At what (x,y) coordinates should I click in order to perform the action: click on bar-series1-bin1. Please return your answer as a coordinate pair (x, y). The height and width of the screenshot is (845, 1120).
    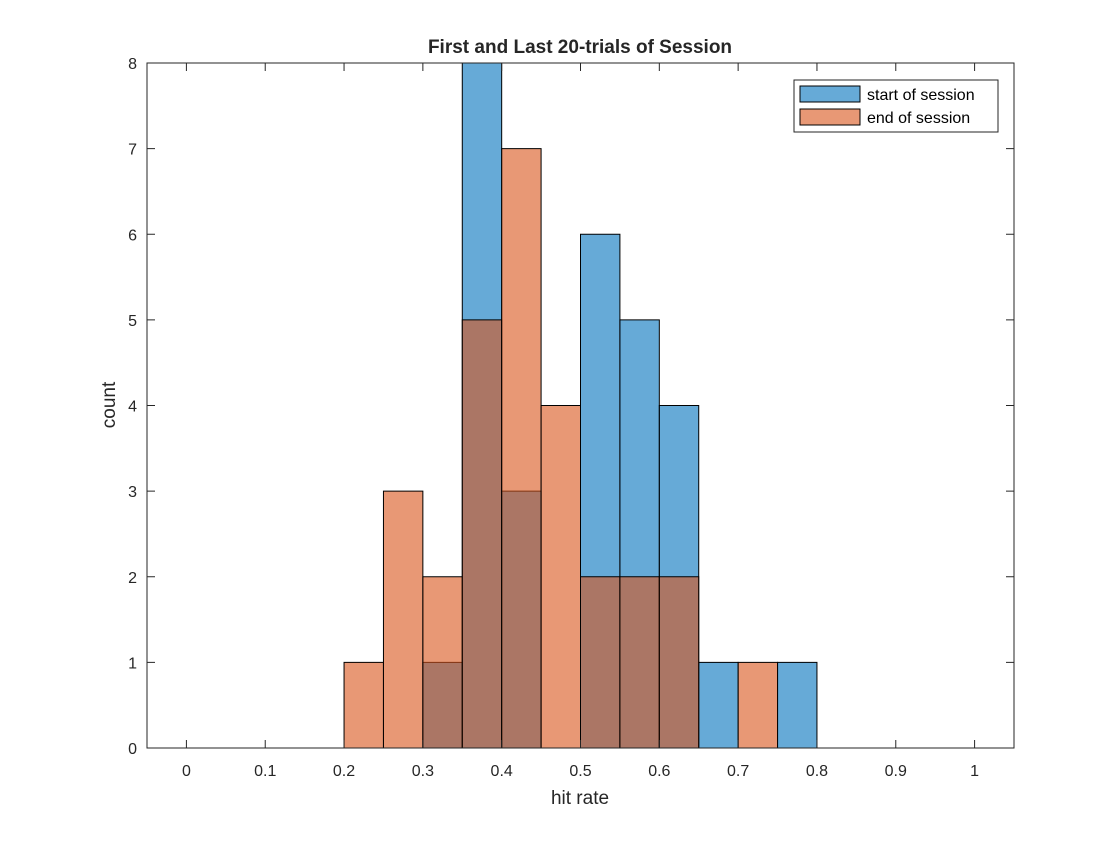
    Looking at the image, I should click on (403, 619).